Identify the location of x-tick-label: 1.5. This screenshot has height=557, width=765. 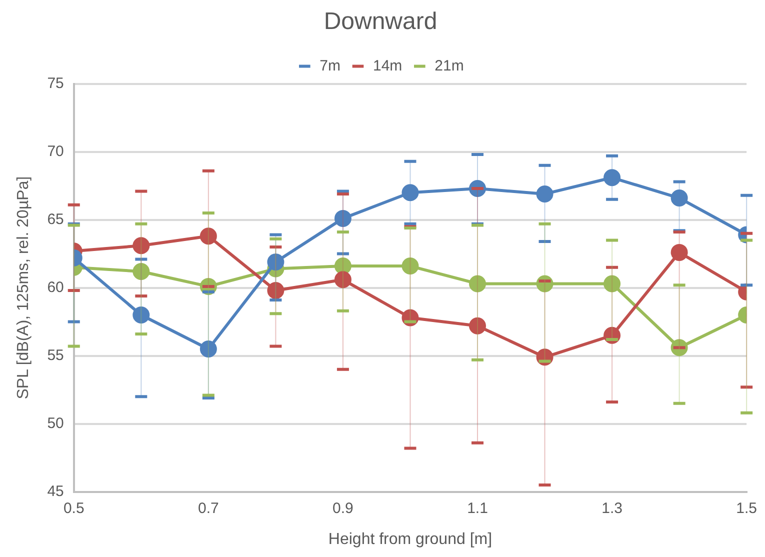
(747, 508).